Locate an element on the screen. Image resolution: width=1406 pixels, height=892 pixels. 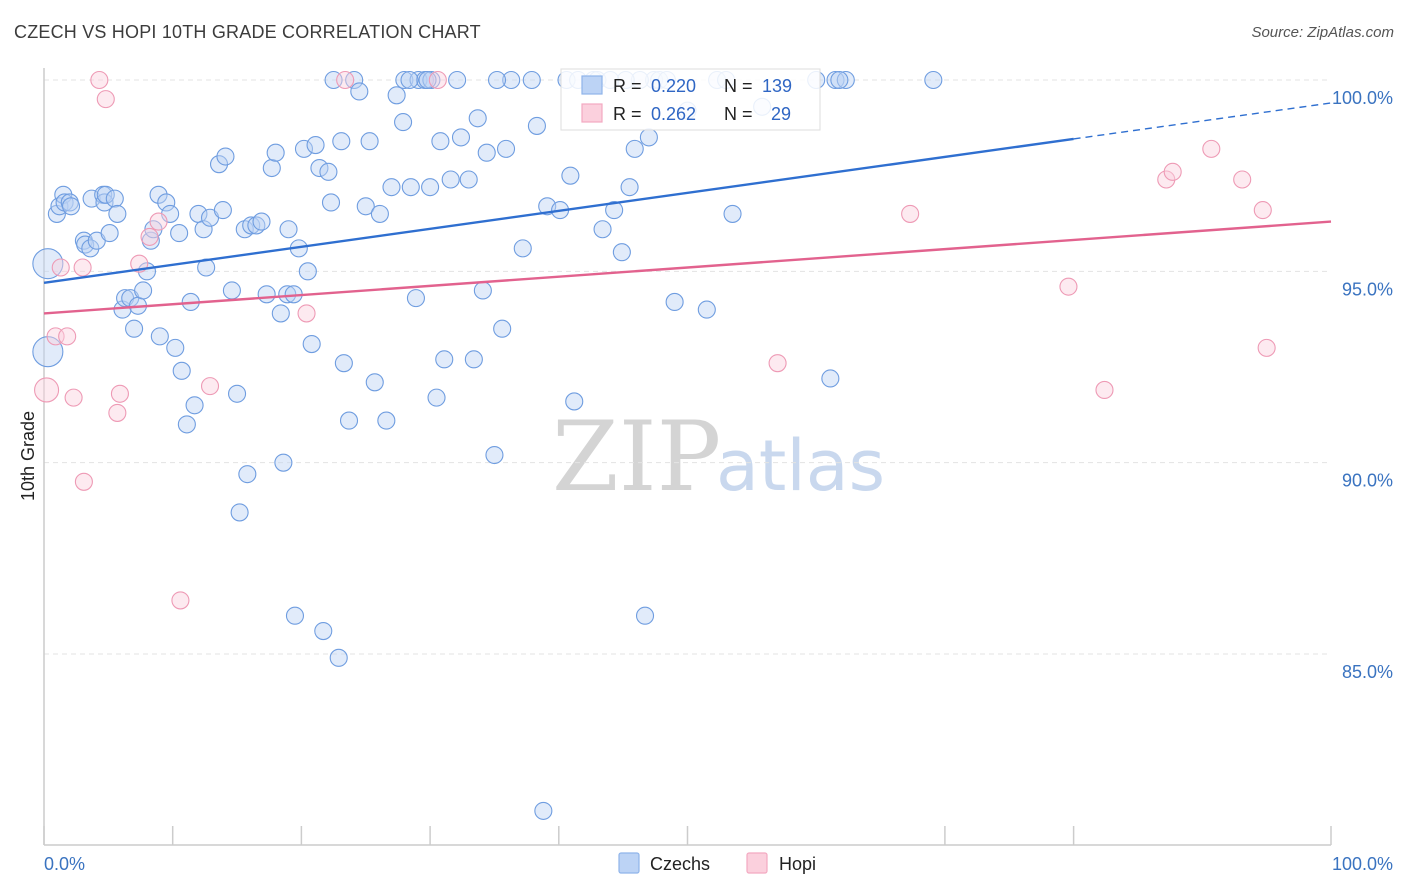
legend-hopi-label: Hopi is located at coordinates (797, 864).